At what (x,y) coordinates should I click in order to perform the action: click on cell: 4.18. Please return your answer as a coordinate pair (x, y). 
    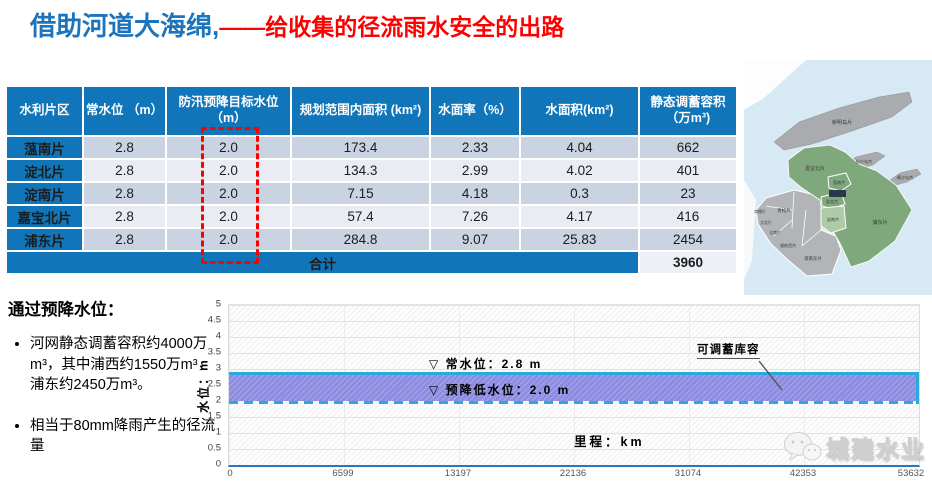
    Looking at the image, I should click on (475, 193).